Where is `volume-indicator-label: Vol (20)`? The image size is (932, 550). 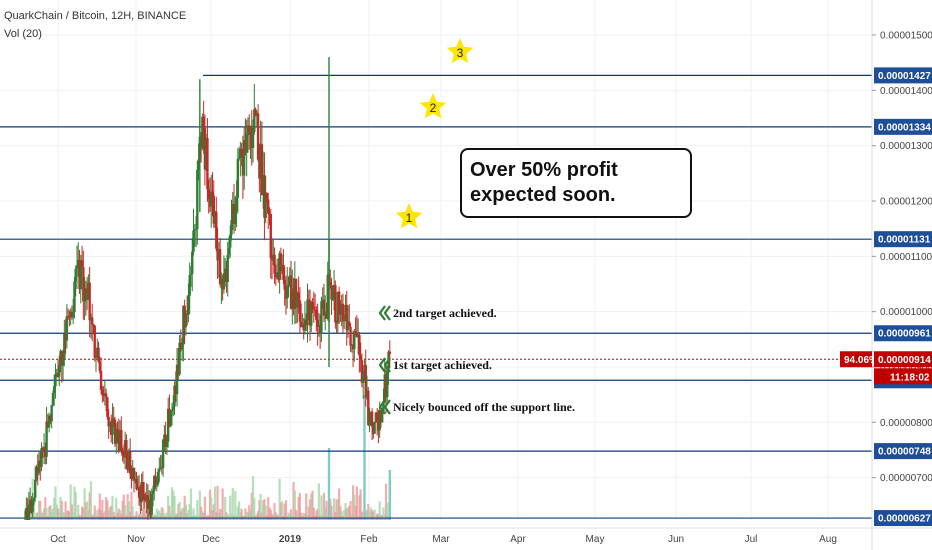 volume-indicator-label: Vol (20) is located at coordinates (23, 34).